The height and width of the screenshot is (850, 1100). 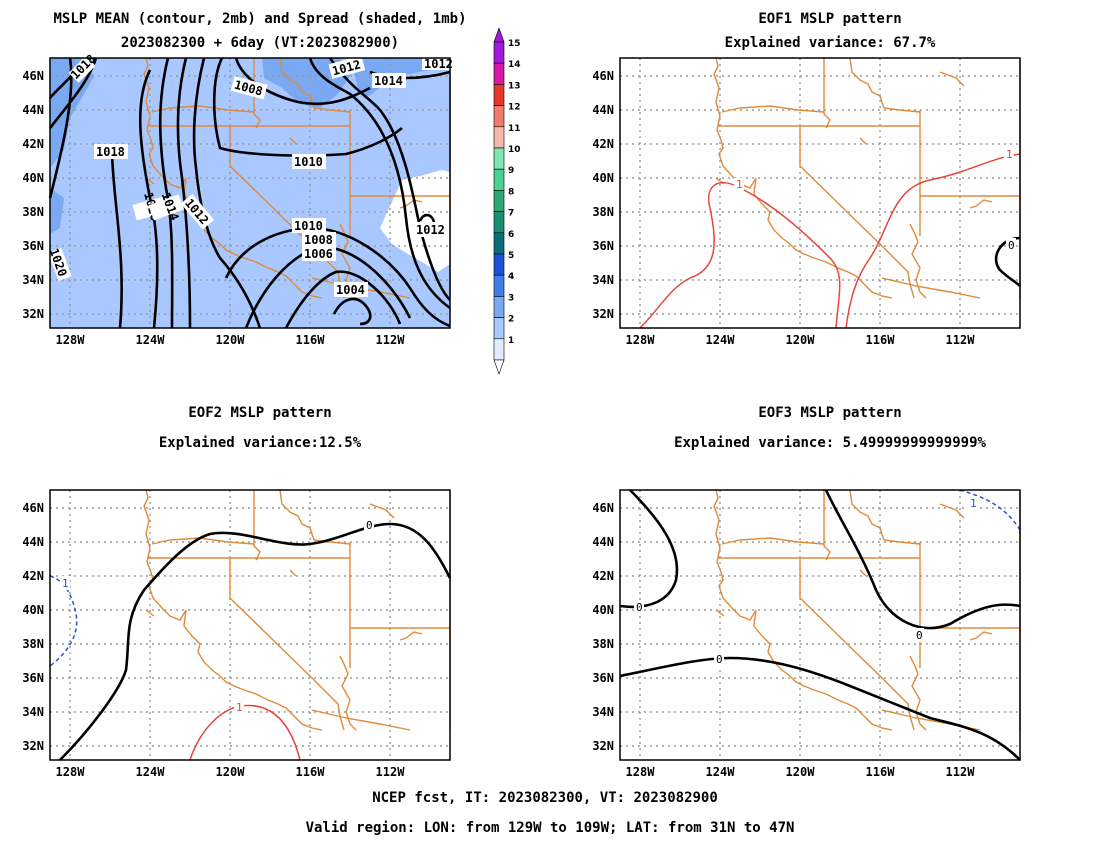 What do you see at coordinates (514, 129) in the screenshot?
I see `colorbar-label: 11` at bounding box center [514, 129].